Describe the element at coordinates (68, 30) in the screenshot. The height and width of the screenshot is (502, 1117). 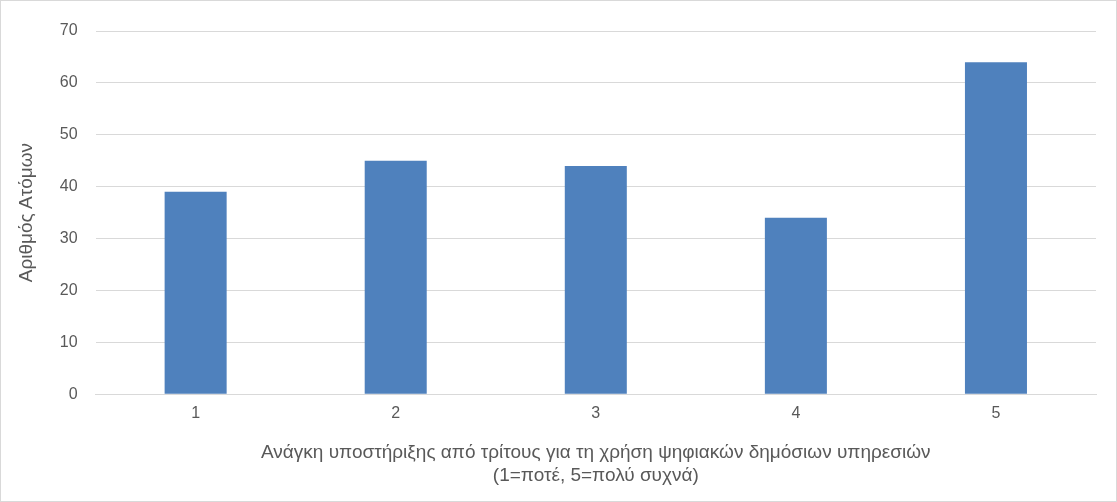
I see `y-tick-label: 70` at that location.